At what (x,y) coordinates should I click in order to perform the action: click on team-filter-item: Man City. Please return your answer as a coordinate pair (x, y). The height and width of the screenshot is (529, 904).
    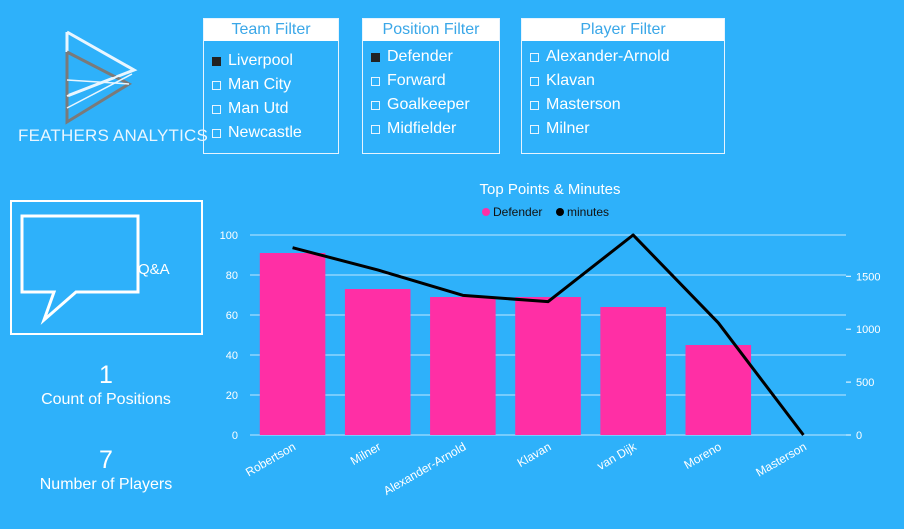
    Looking at the image, I should click on (275, 85).